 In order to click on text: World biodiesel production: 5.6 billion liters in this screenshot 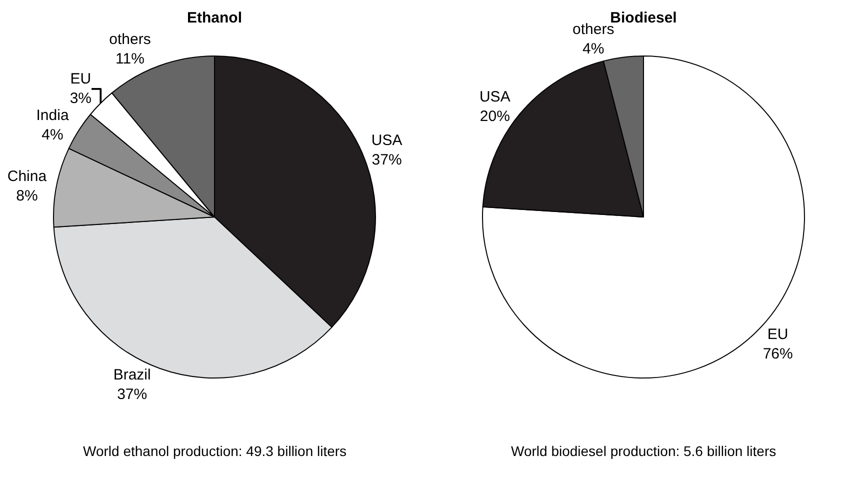, I will do `click(643, 451)`.